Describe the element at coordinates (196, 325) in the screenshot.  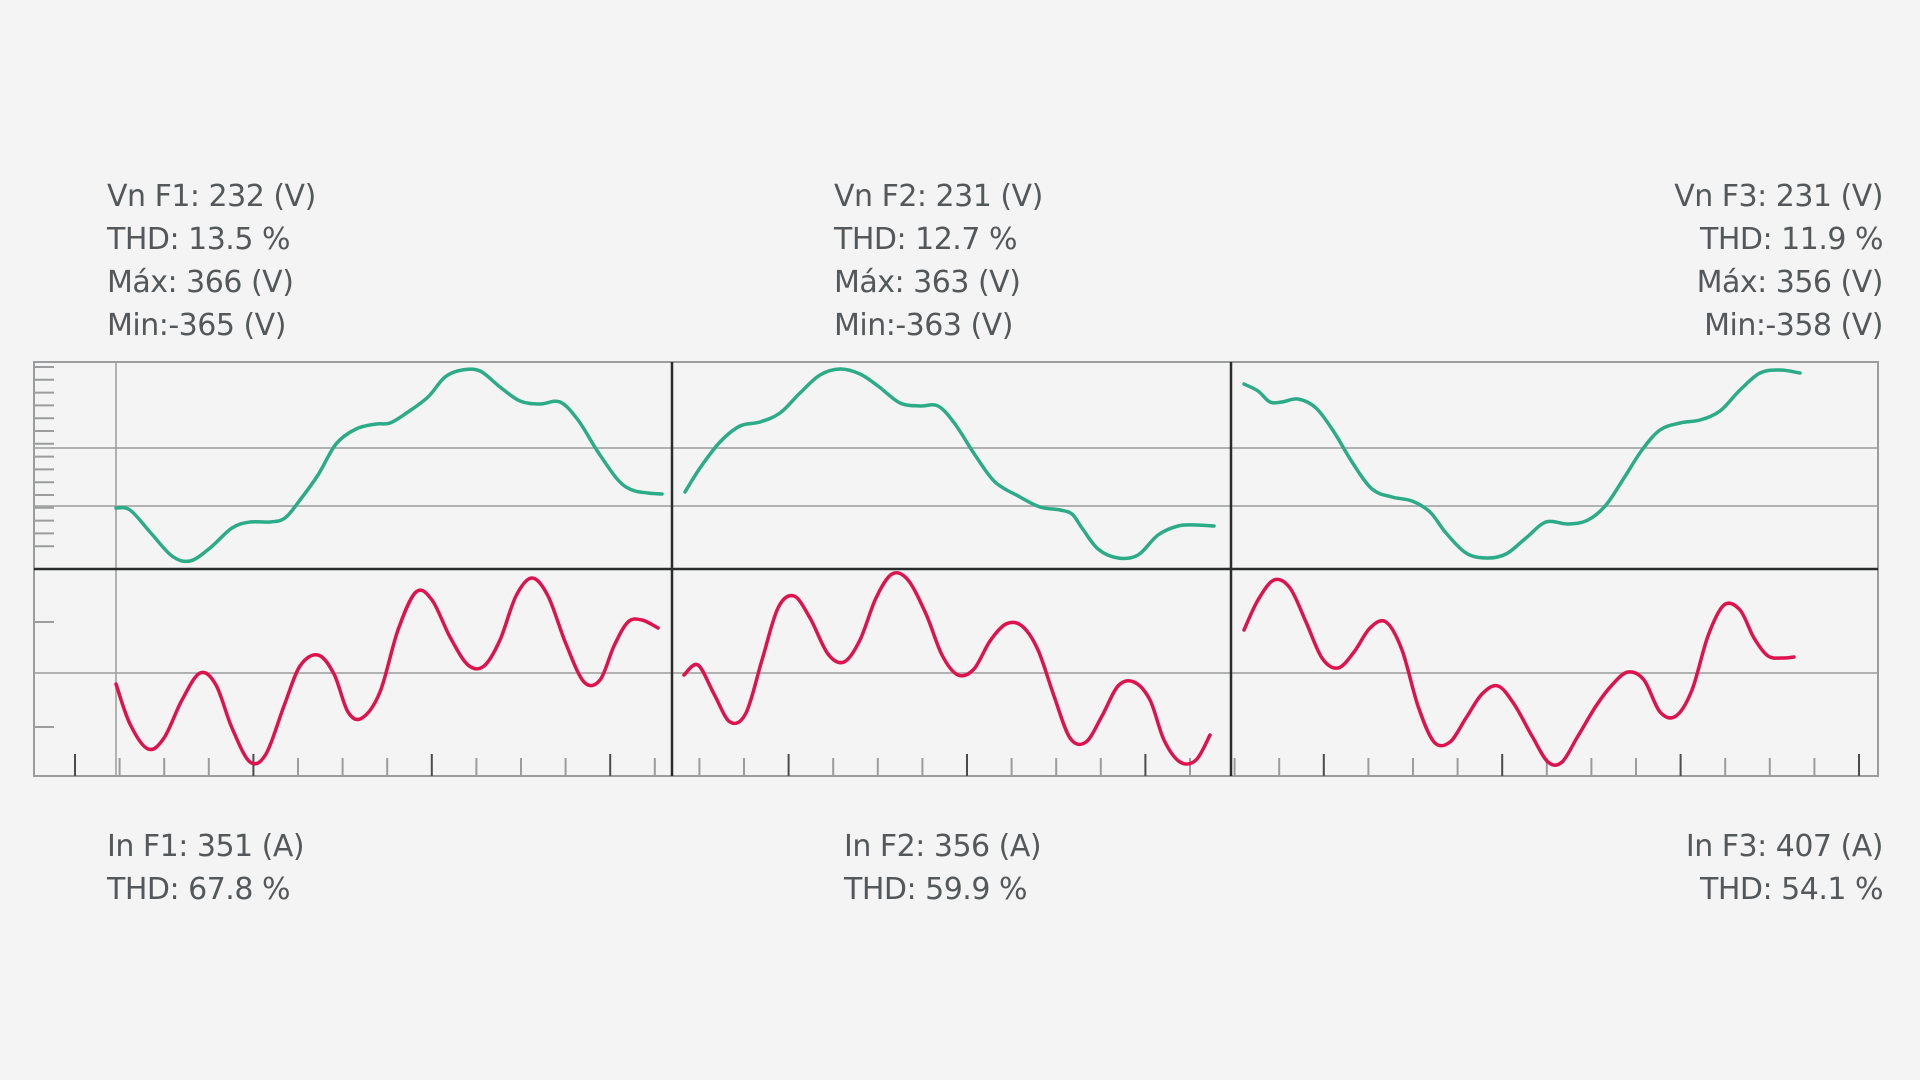
I see `phase1-voltage-min: Min:-365 (V)` at that location.